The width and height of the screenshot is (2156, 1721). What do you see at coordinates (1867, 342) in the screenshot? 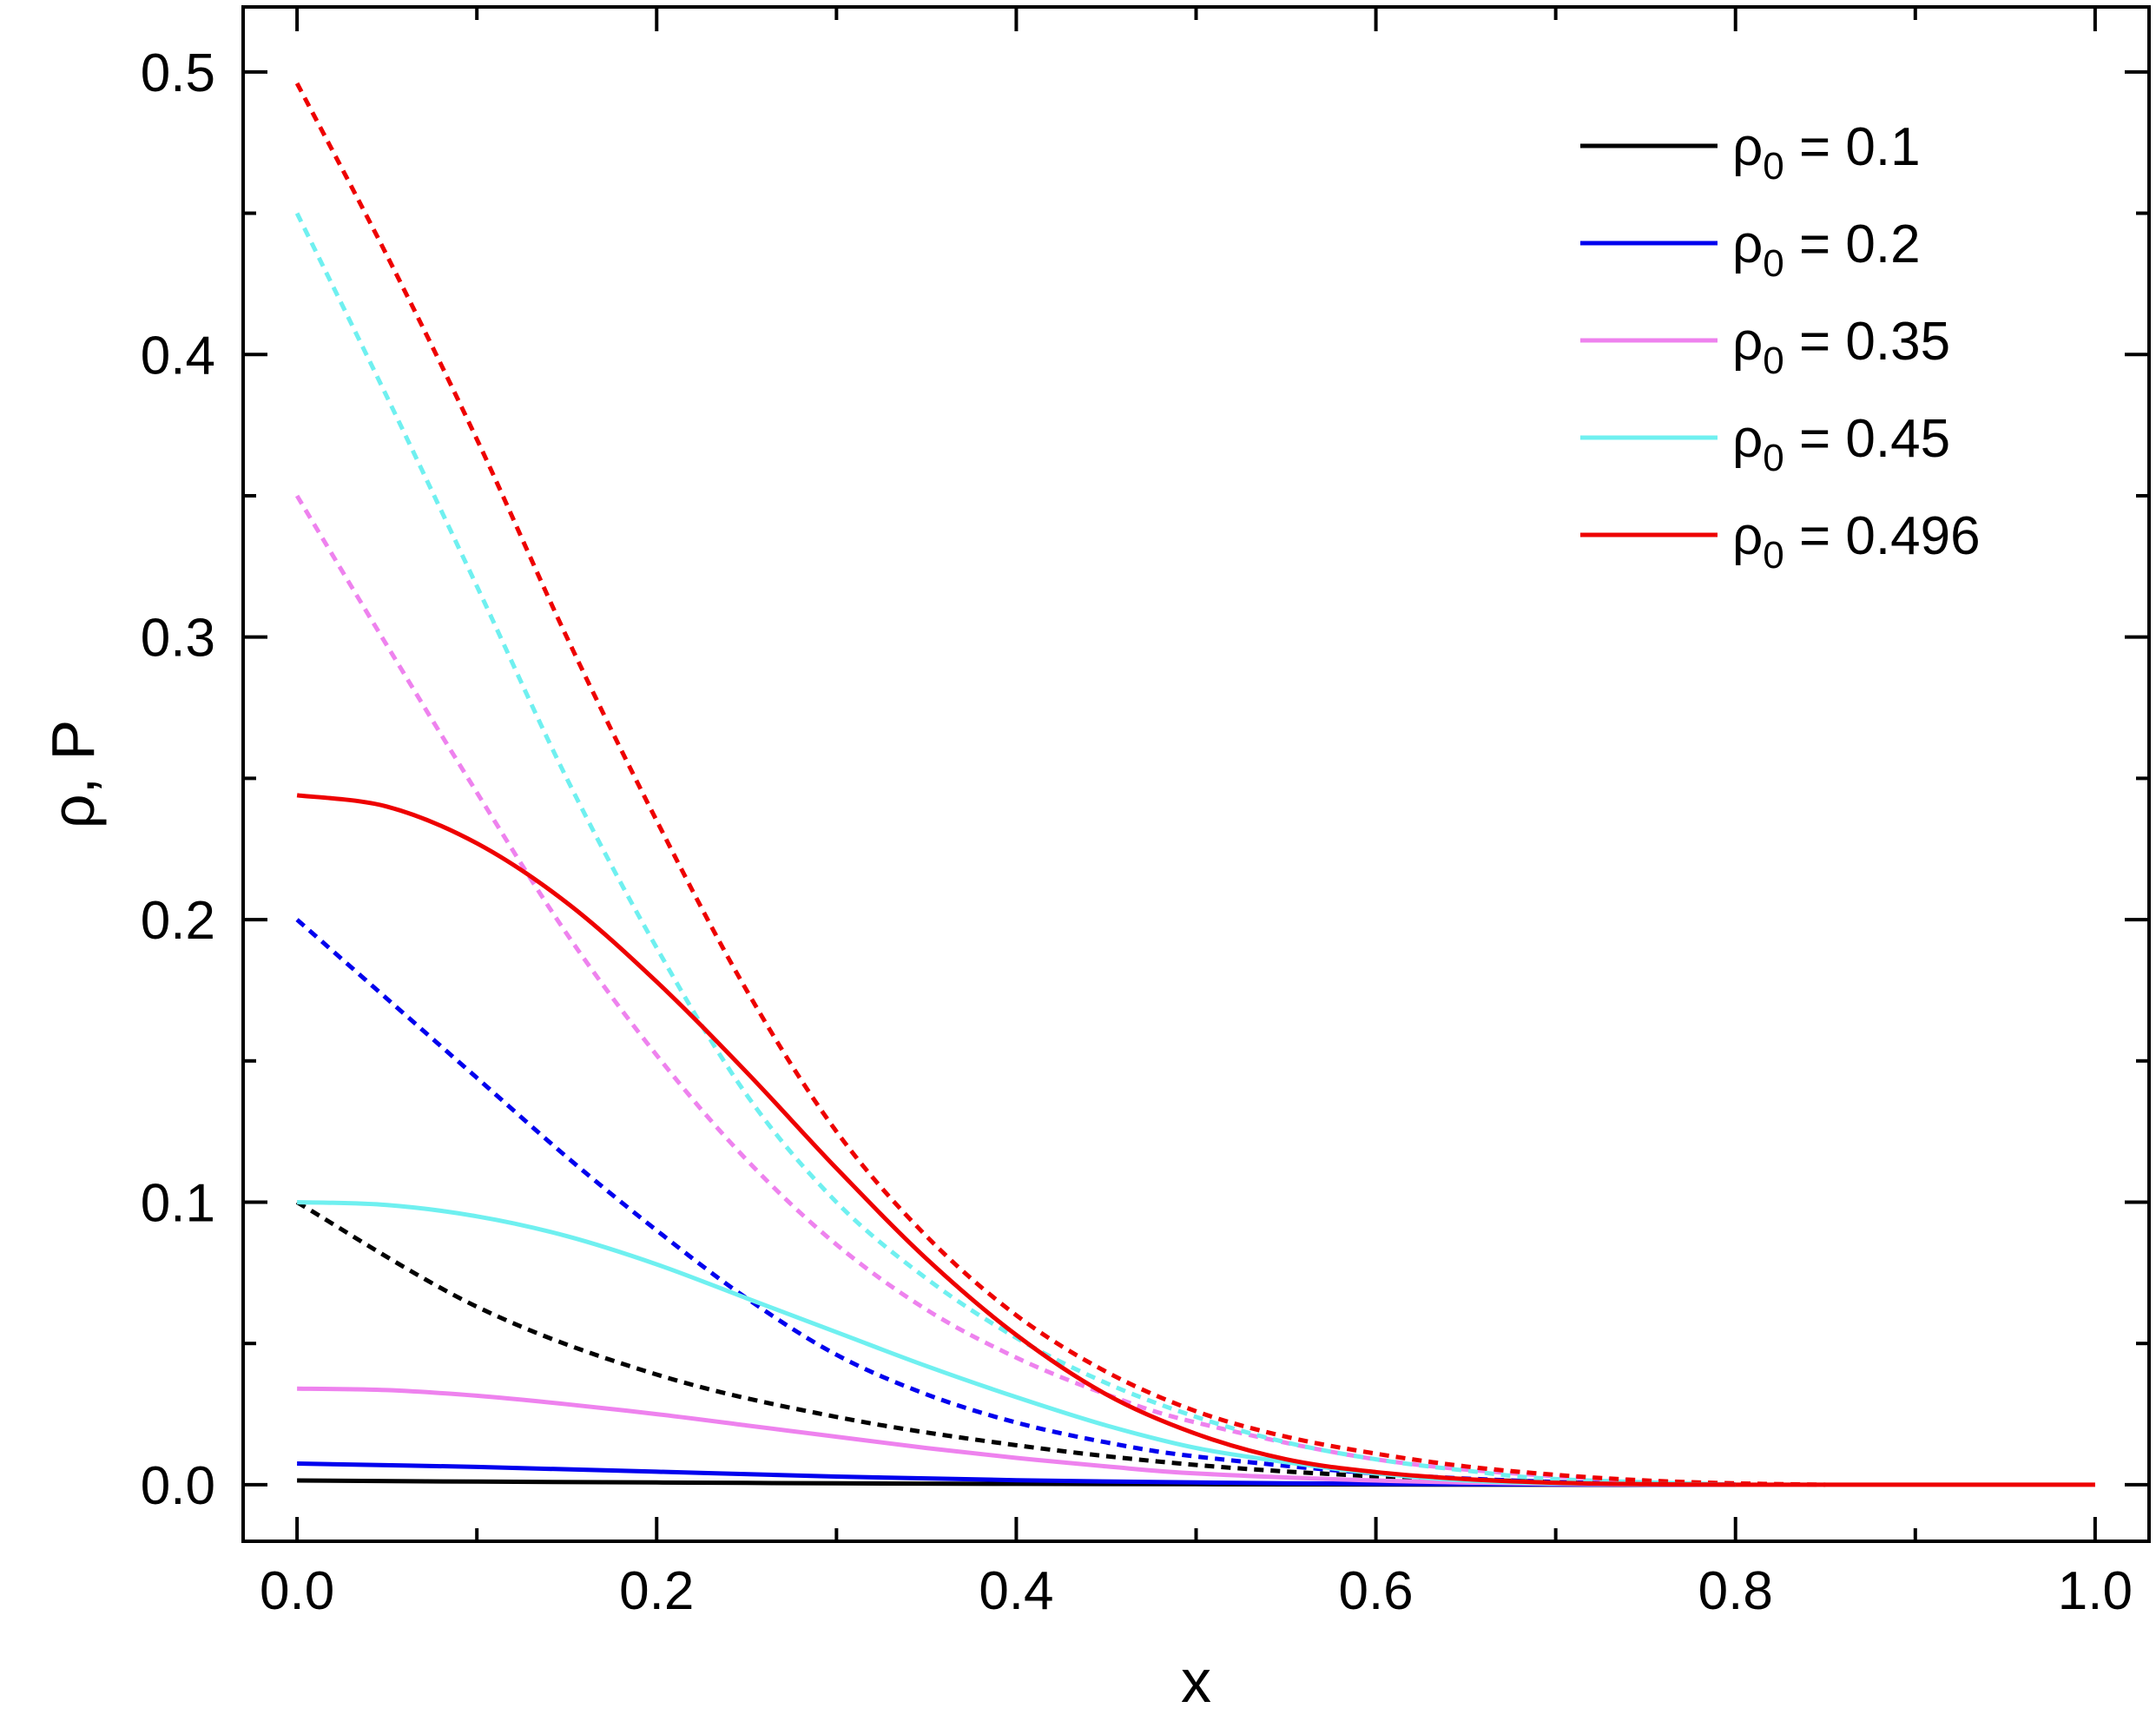
I see `legend-value: = 0.35` at bounding box center [1867, 342].